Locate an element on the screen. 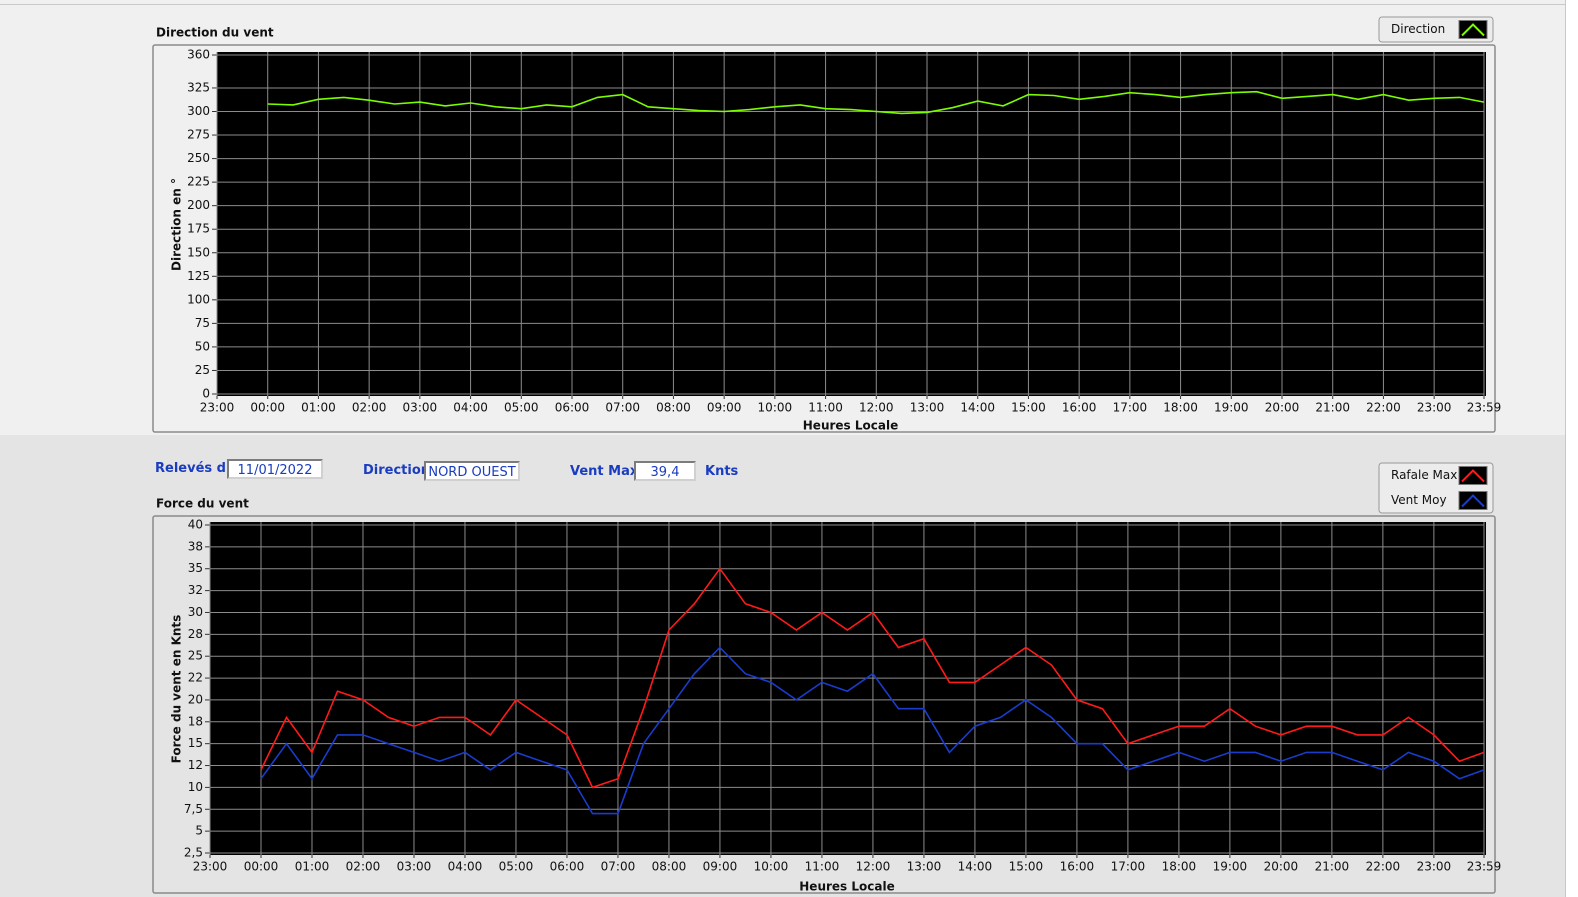 The width and height of the screenshot is (1578, 897). chart-title: Direction du vent is located at coordinates (215, 33).